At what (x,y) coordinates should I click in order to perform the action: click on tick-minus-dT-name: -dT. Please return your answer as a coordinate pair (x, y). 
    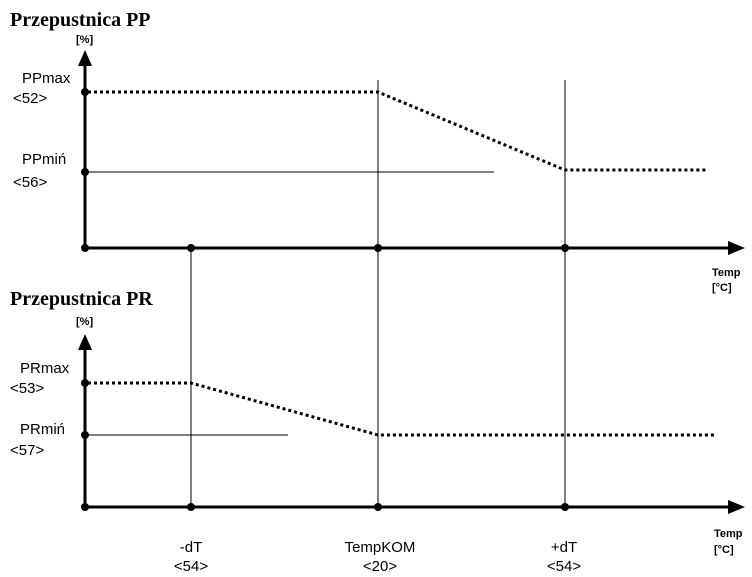
    Looking at the image, I should click on (191, 547).